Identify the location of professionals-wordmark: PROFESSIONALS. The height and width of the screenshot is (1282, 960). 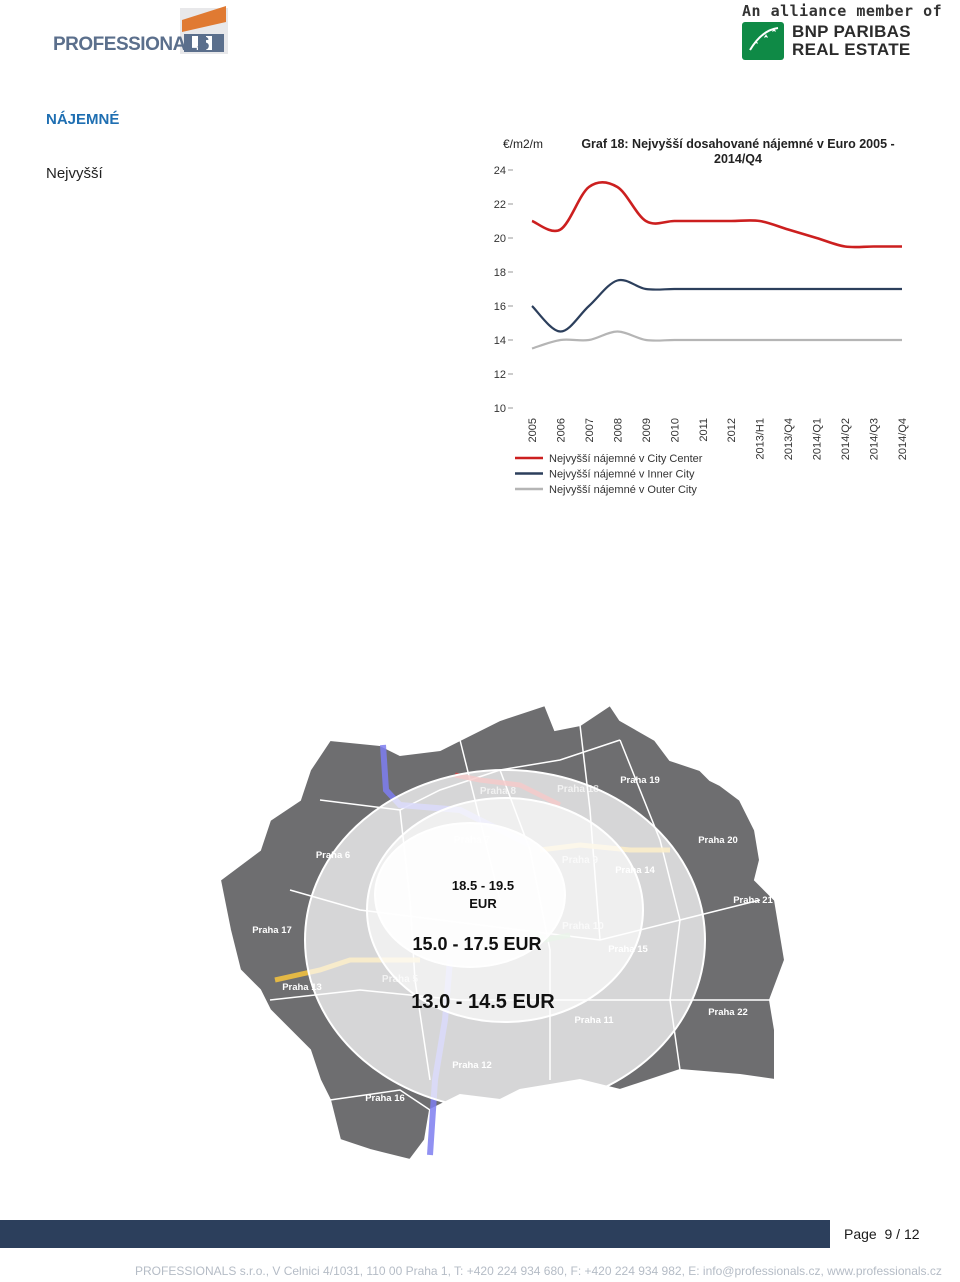
(131, 44).